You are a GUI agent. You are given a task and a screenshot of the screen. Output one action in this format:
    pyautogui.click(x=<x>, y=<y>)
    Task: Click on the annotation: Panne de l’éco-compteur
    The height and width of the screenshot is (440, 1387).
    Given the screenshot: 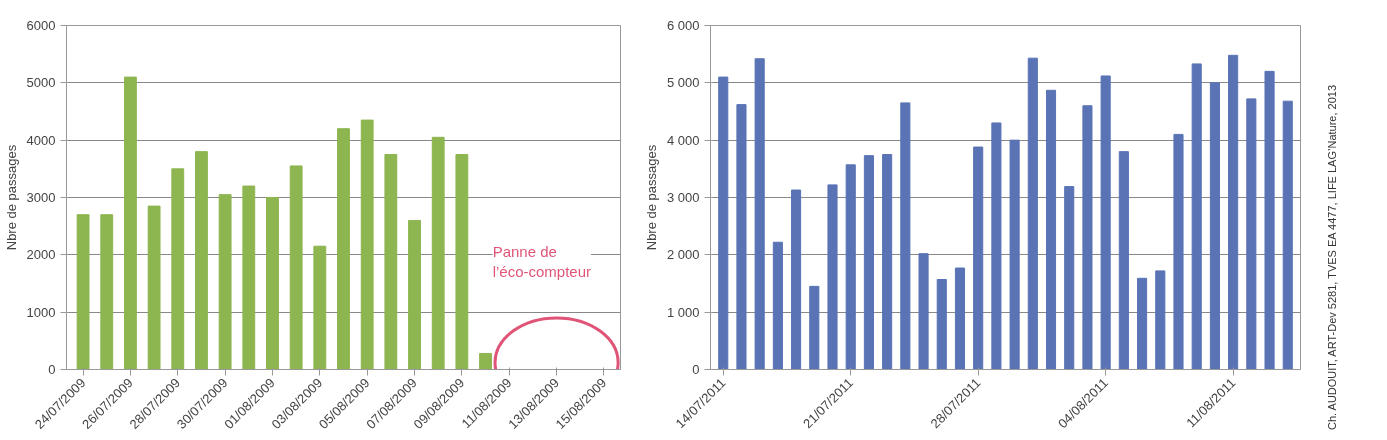 What is the action you would take?
    pyautogui.click(x=542, y=261)
    